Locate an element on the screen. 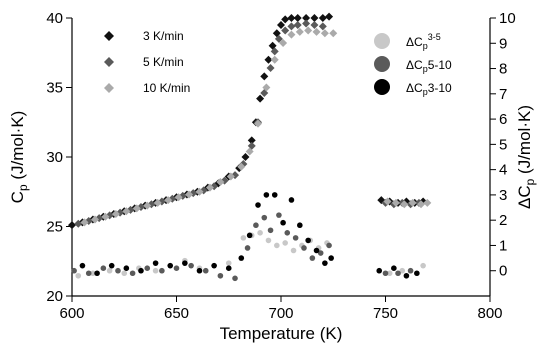 The height and width of the screenshot is (347, 542). y2-tick-label: 5 is located at coordinates (503, 144).